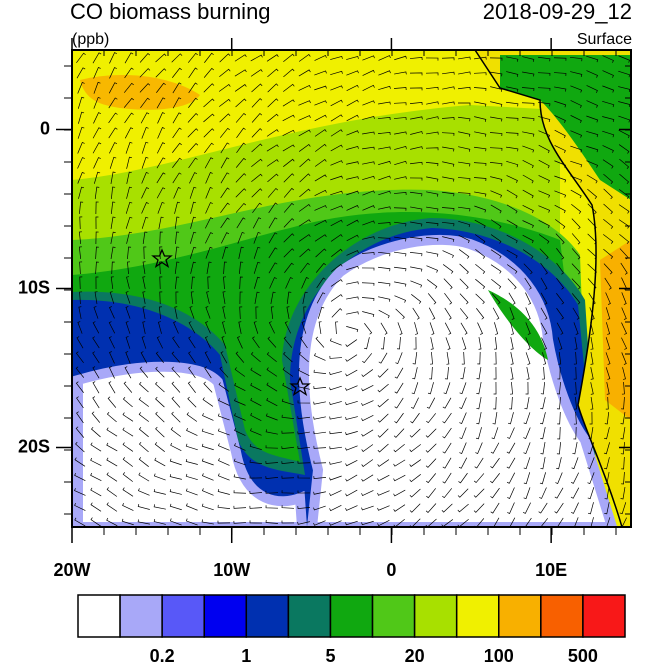  What do you see at coordinates (615, 330) in the screenshot?
I see `land-dry` at bounding box center [615, 330].